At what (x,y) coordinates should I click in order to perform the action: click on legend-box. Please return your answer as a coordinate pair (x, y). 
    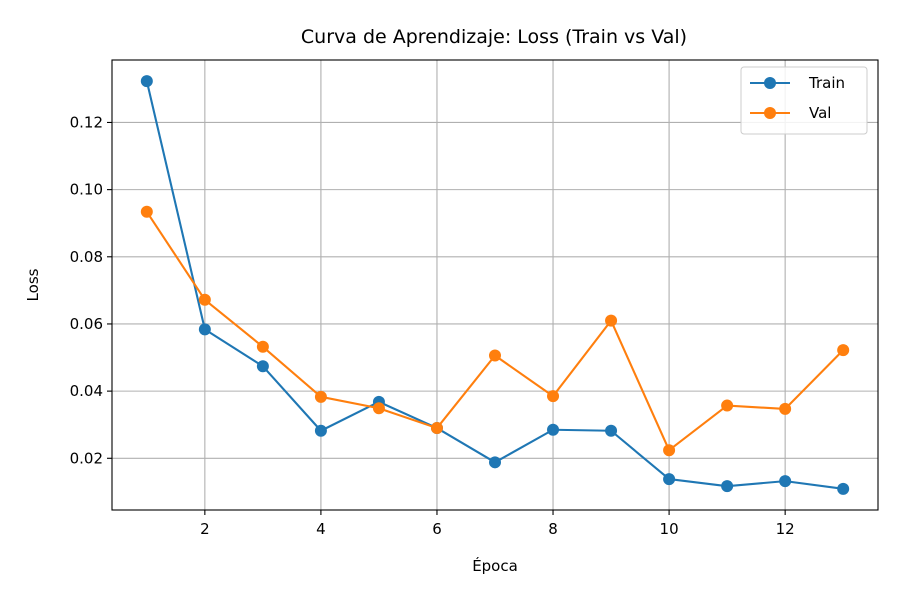
    Looking at the image, I should click on (804, 100).